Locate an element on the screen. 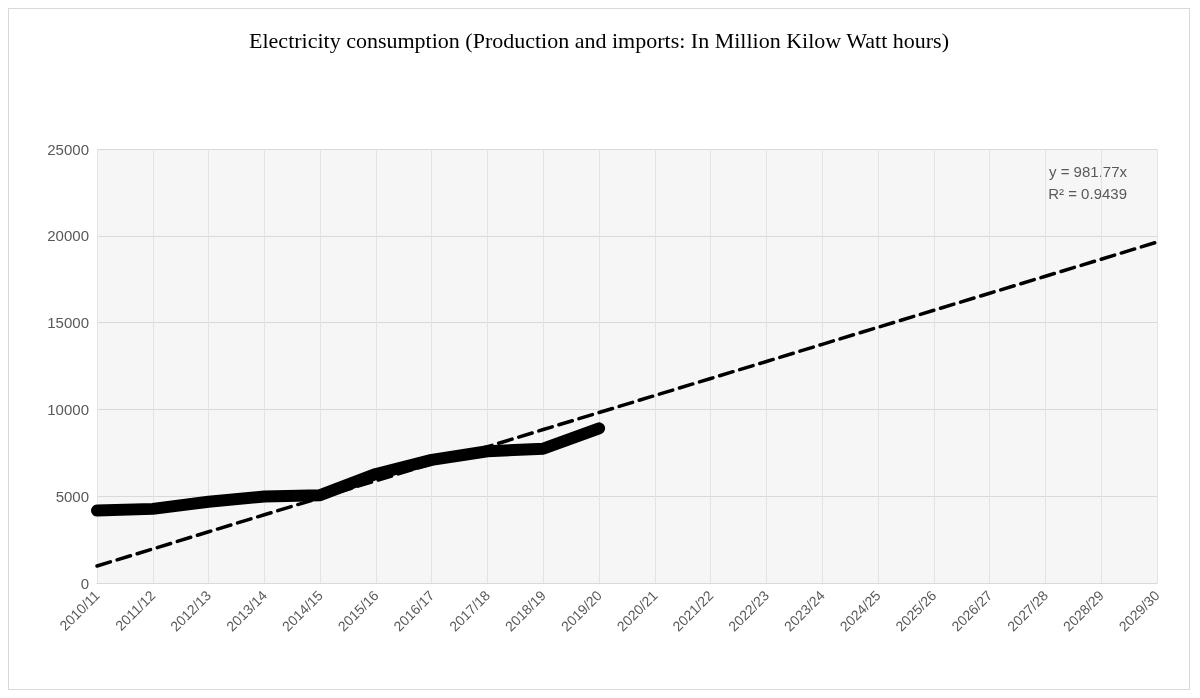  y-tick-label: 25000 is located at coordinates (68, 149).